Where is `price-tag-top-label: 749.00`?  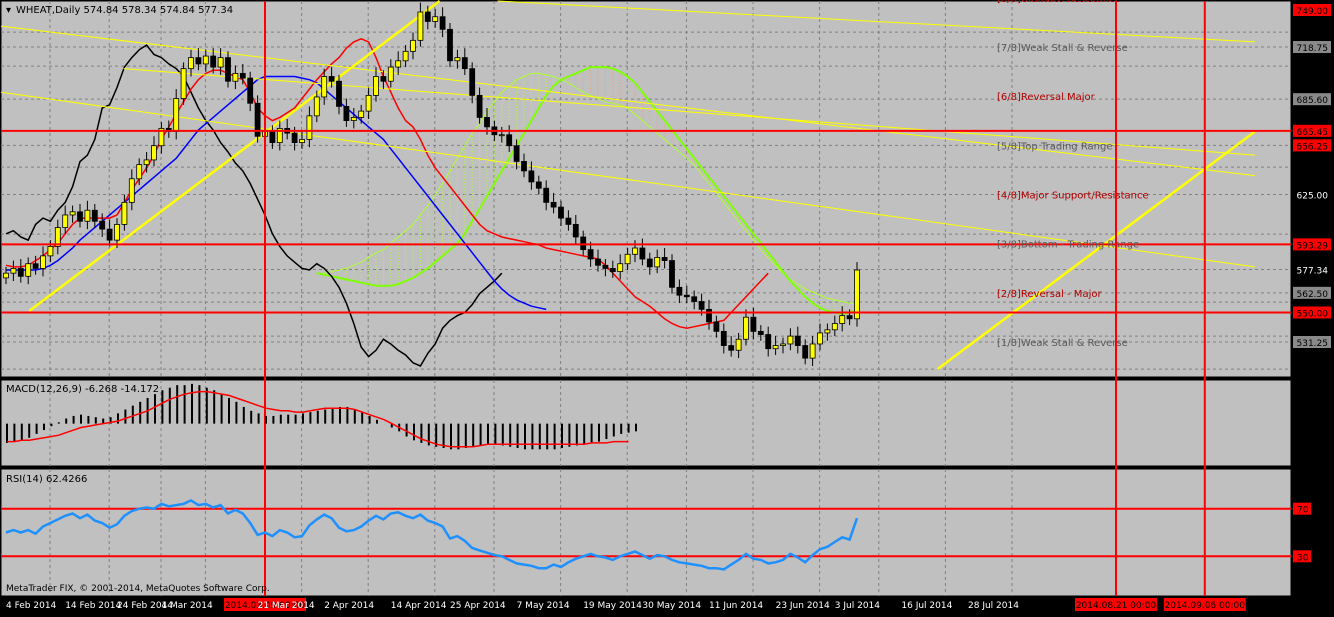 price-tag-top-label: 749.00 is located at coordinates (1313, 12).